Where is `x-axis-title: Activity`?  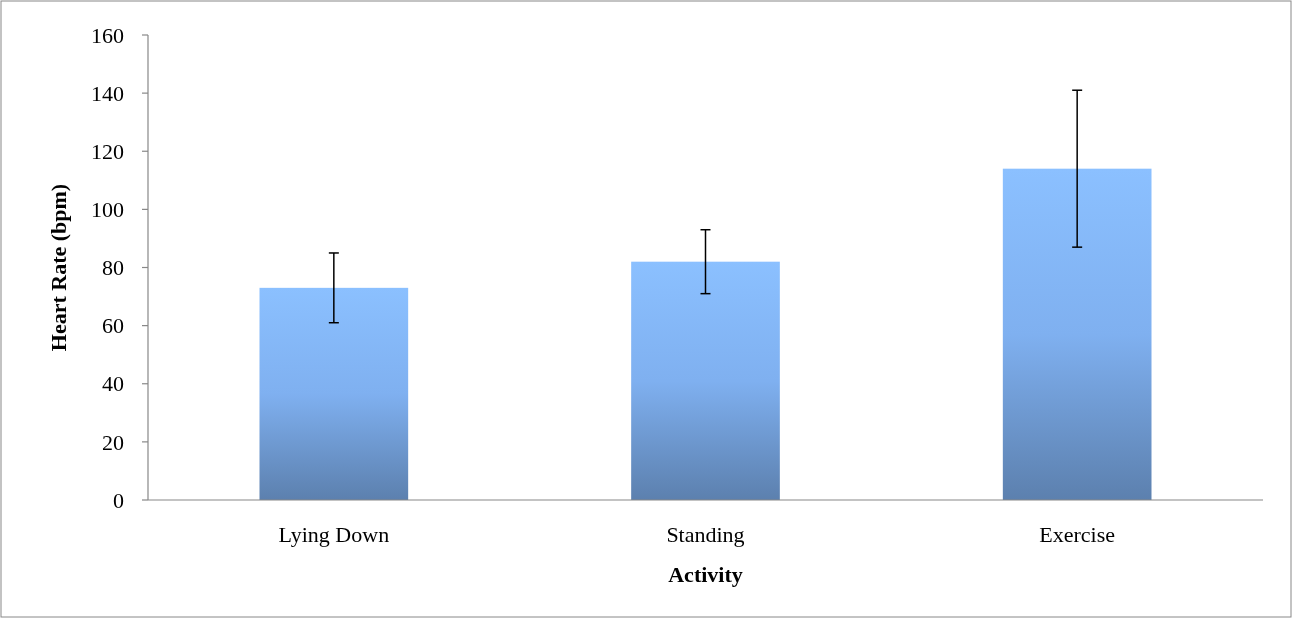
x-axis-title: Activity is located at coordinates (705, 574).